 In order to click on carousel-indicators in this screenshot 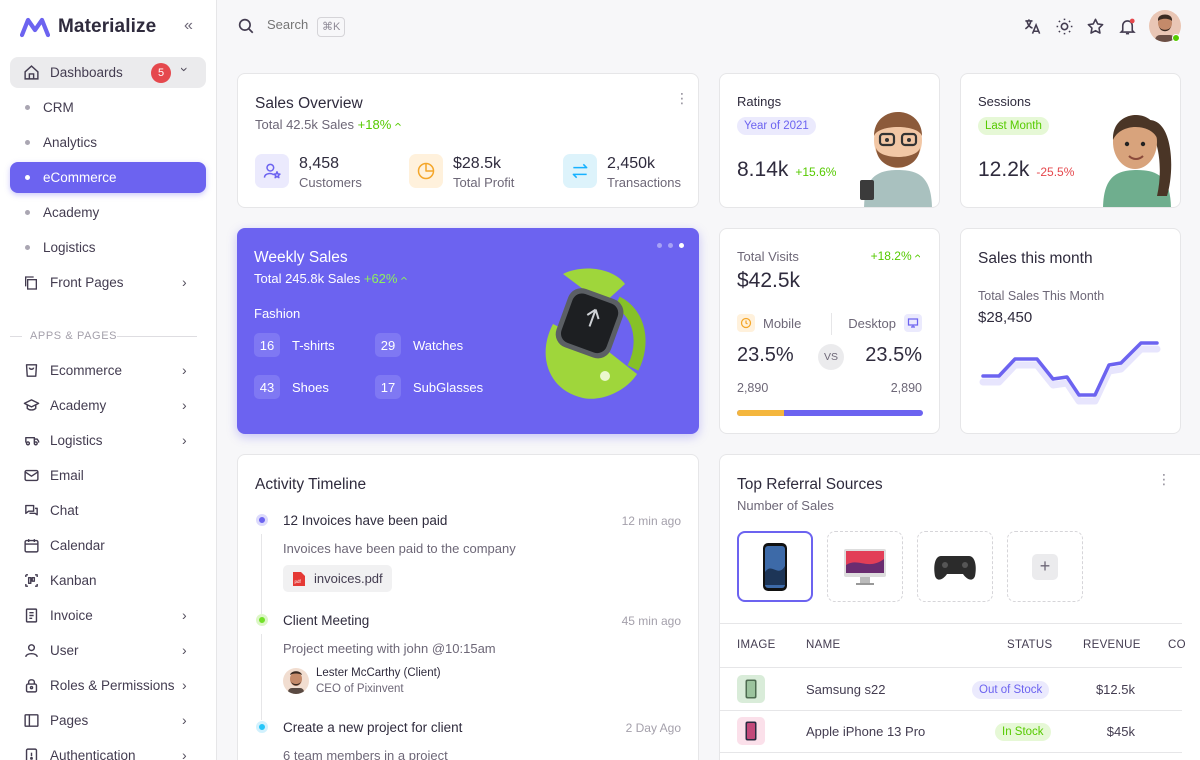, I will do `click(670, 245)`.